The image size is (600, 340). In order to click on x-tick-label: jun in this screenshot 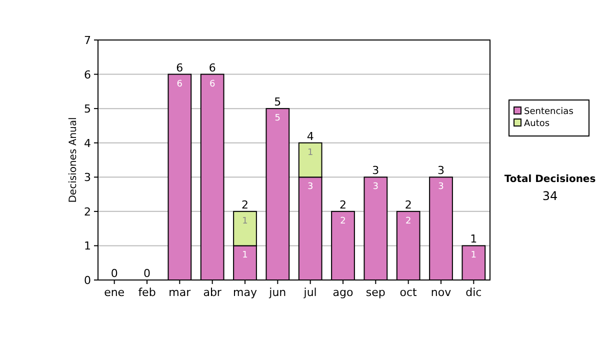, I will do `click(277, 292)`.